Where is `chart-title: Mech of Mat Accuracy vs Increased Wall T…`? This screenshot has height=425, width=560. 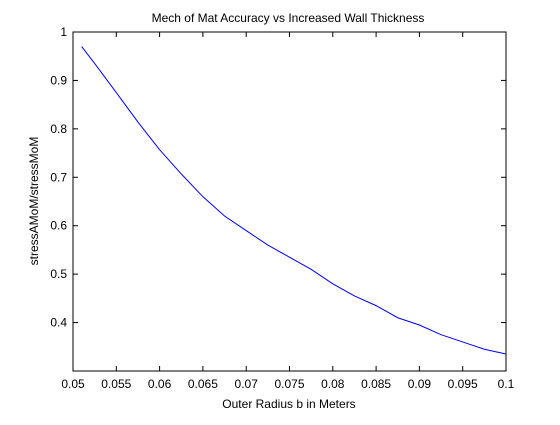 chart-title: Mech of Mat Accuracy vs Increased Wall T… is located at coordinates (288, 18).